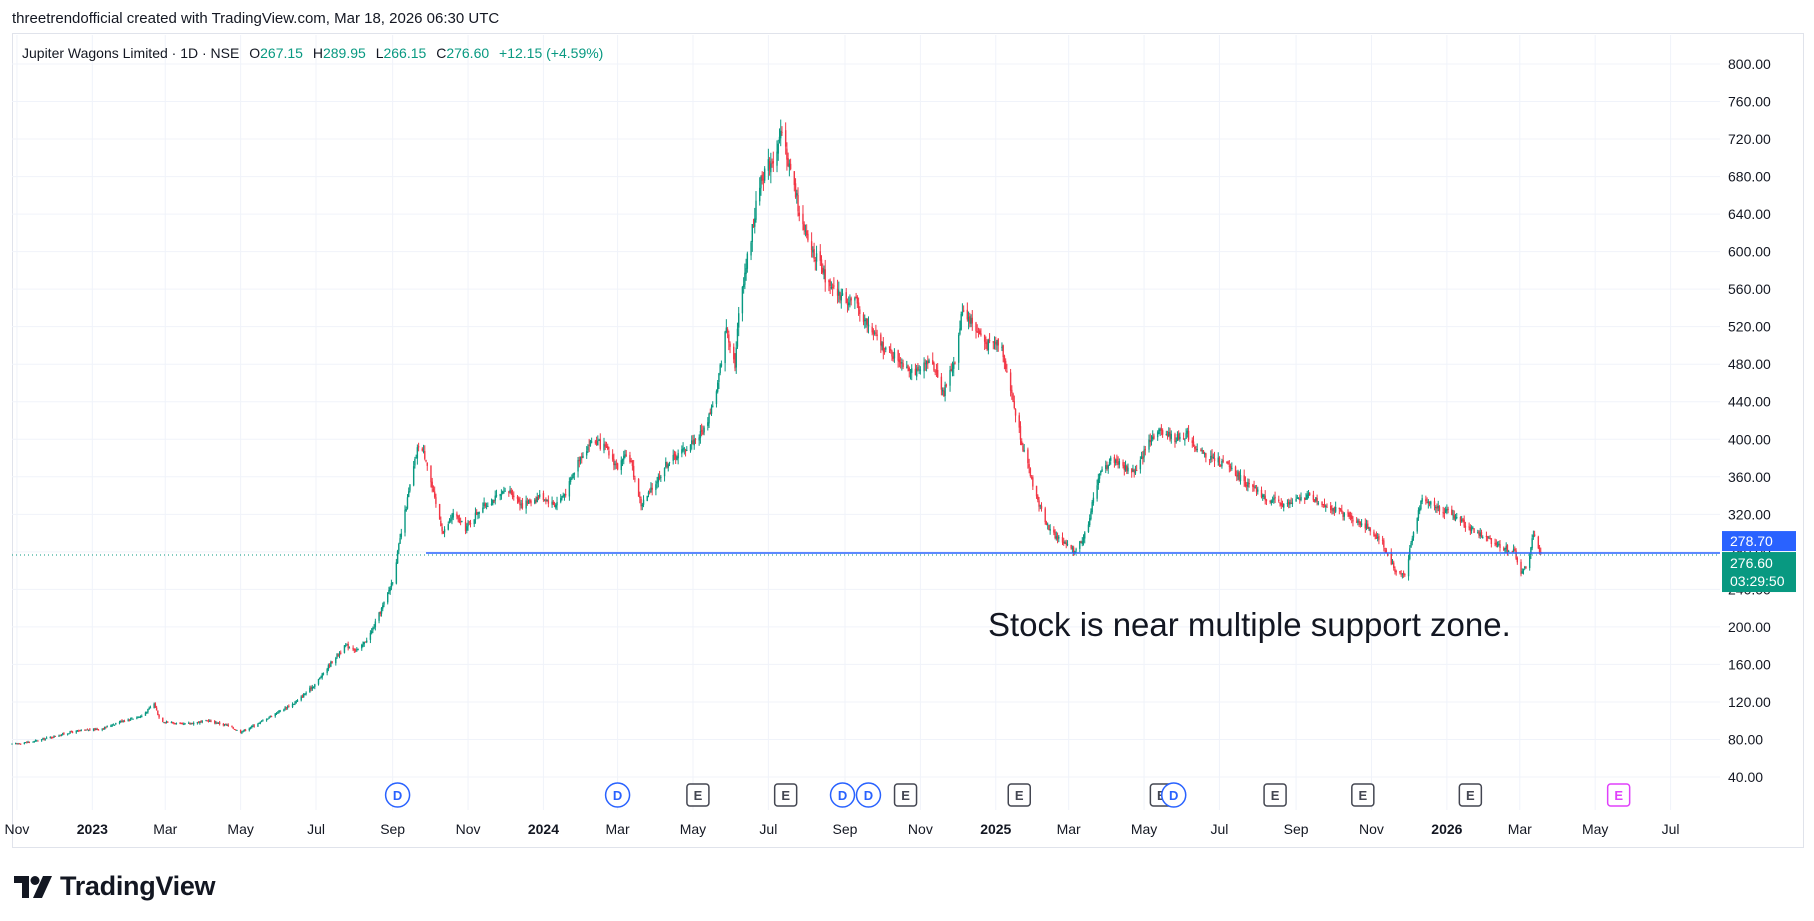 Image resolution: width=1814 pixels, height=921 pixels. Describe the element at coordinates (1749, 402) in the screenshot. I see `y-tick-label: 440.00` at that location.